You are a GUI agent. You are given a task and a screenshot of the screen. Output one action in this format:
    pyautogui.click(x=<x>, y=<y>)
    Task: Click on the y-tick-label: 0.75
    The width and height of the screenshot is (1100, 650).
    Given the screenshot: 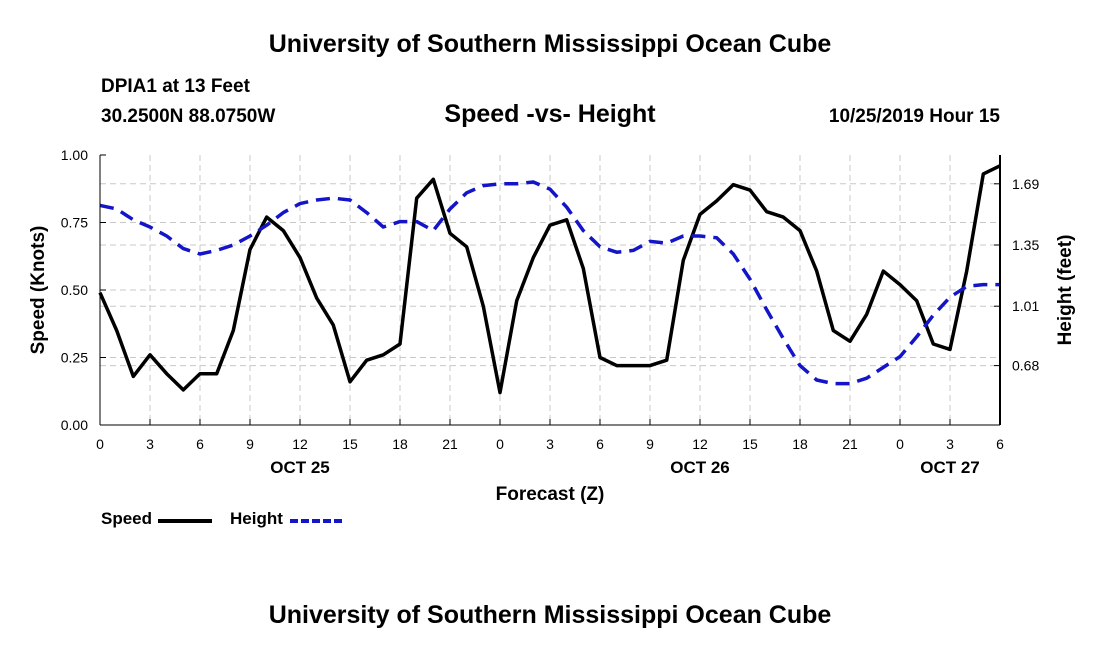 What is the action you would take?
    pyautogui.click(x=74, y=223)
    